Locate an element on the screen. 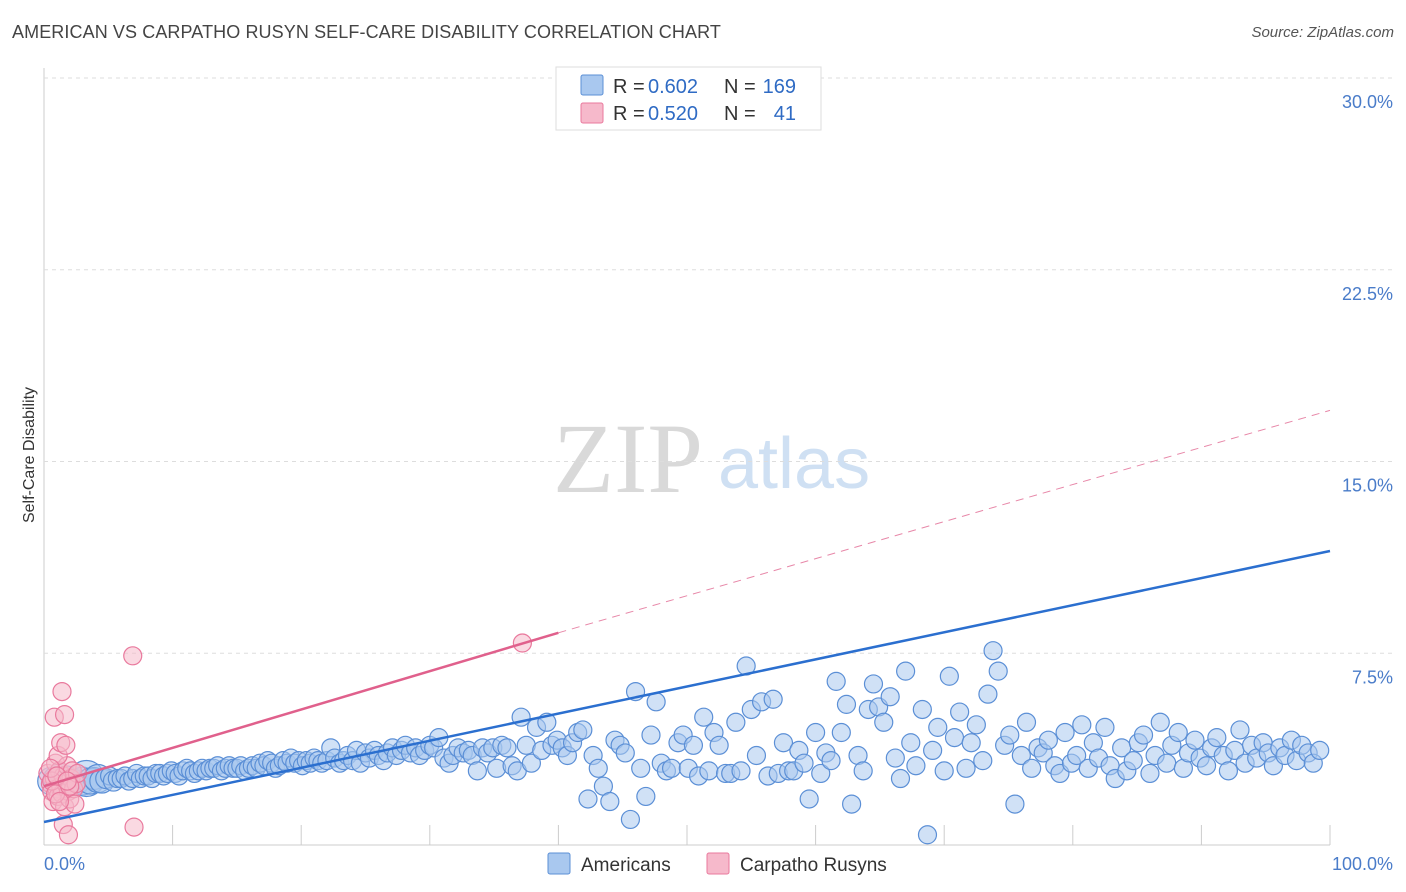 Image resolution: width=1406 pixels, height=892 pixels. x-tick-label-max: 100.0% is located at coordinates (1362, 864).